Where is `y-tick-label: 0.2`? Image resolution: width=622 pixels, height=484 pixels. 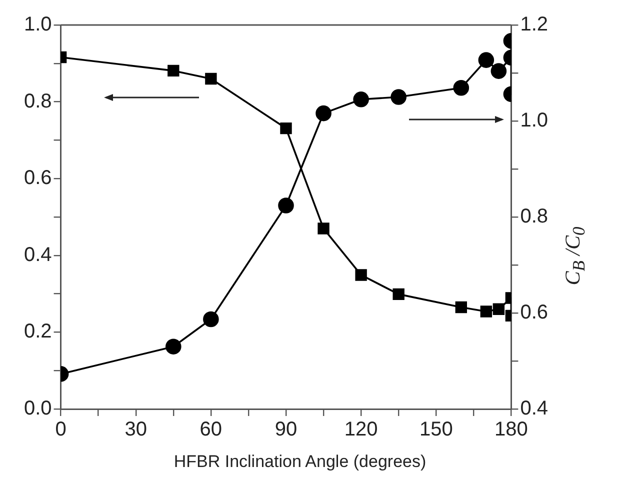
y-tick-label: 0.2 is located at coordinates (38, 331).